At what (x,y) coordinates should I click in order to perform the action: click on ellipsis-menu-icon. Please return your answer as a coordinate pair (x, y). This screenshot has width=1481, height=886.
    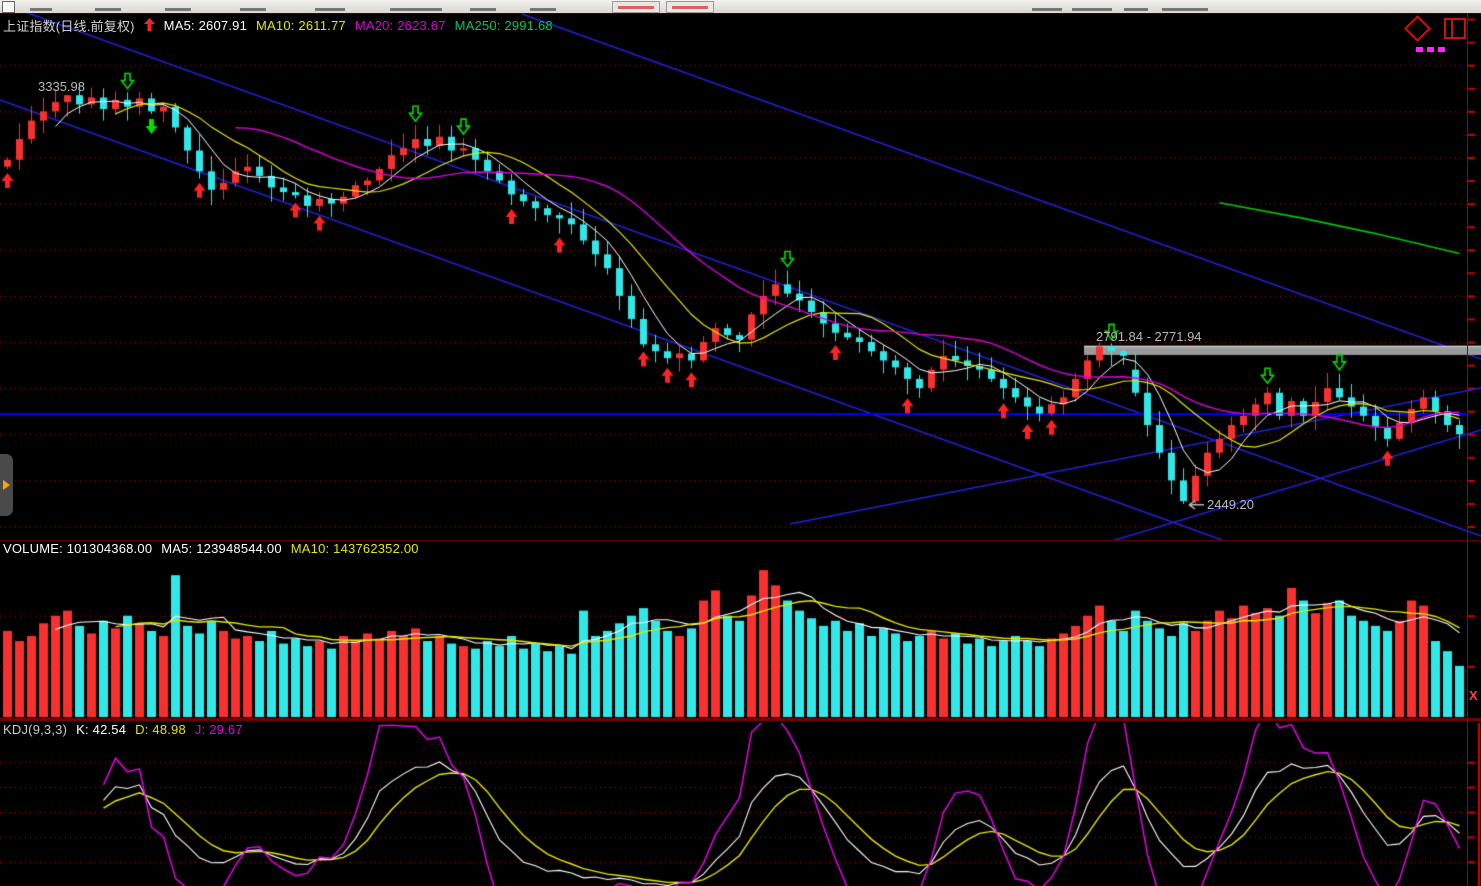
    Looking at the image, I should click on (1430, 49).